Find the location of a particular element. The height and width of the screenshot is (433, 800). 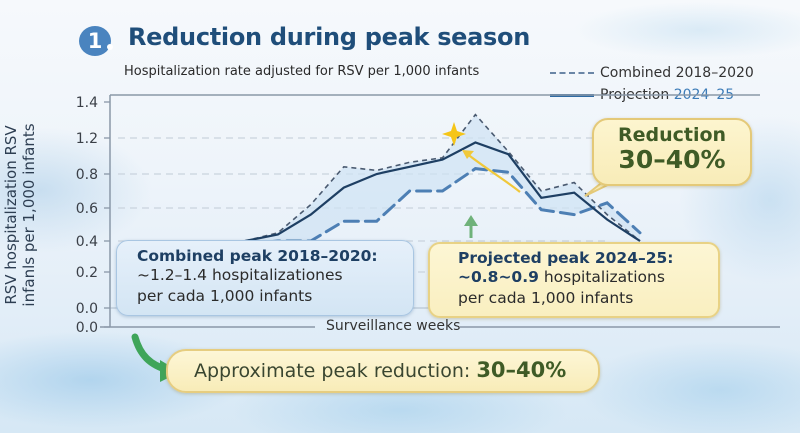

yellow-arrowhead-icon is located at coordinates (468, 154).